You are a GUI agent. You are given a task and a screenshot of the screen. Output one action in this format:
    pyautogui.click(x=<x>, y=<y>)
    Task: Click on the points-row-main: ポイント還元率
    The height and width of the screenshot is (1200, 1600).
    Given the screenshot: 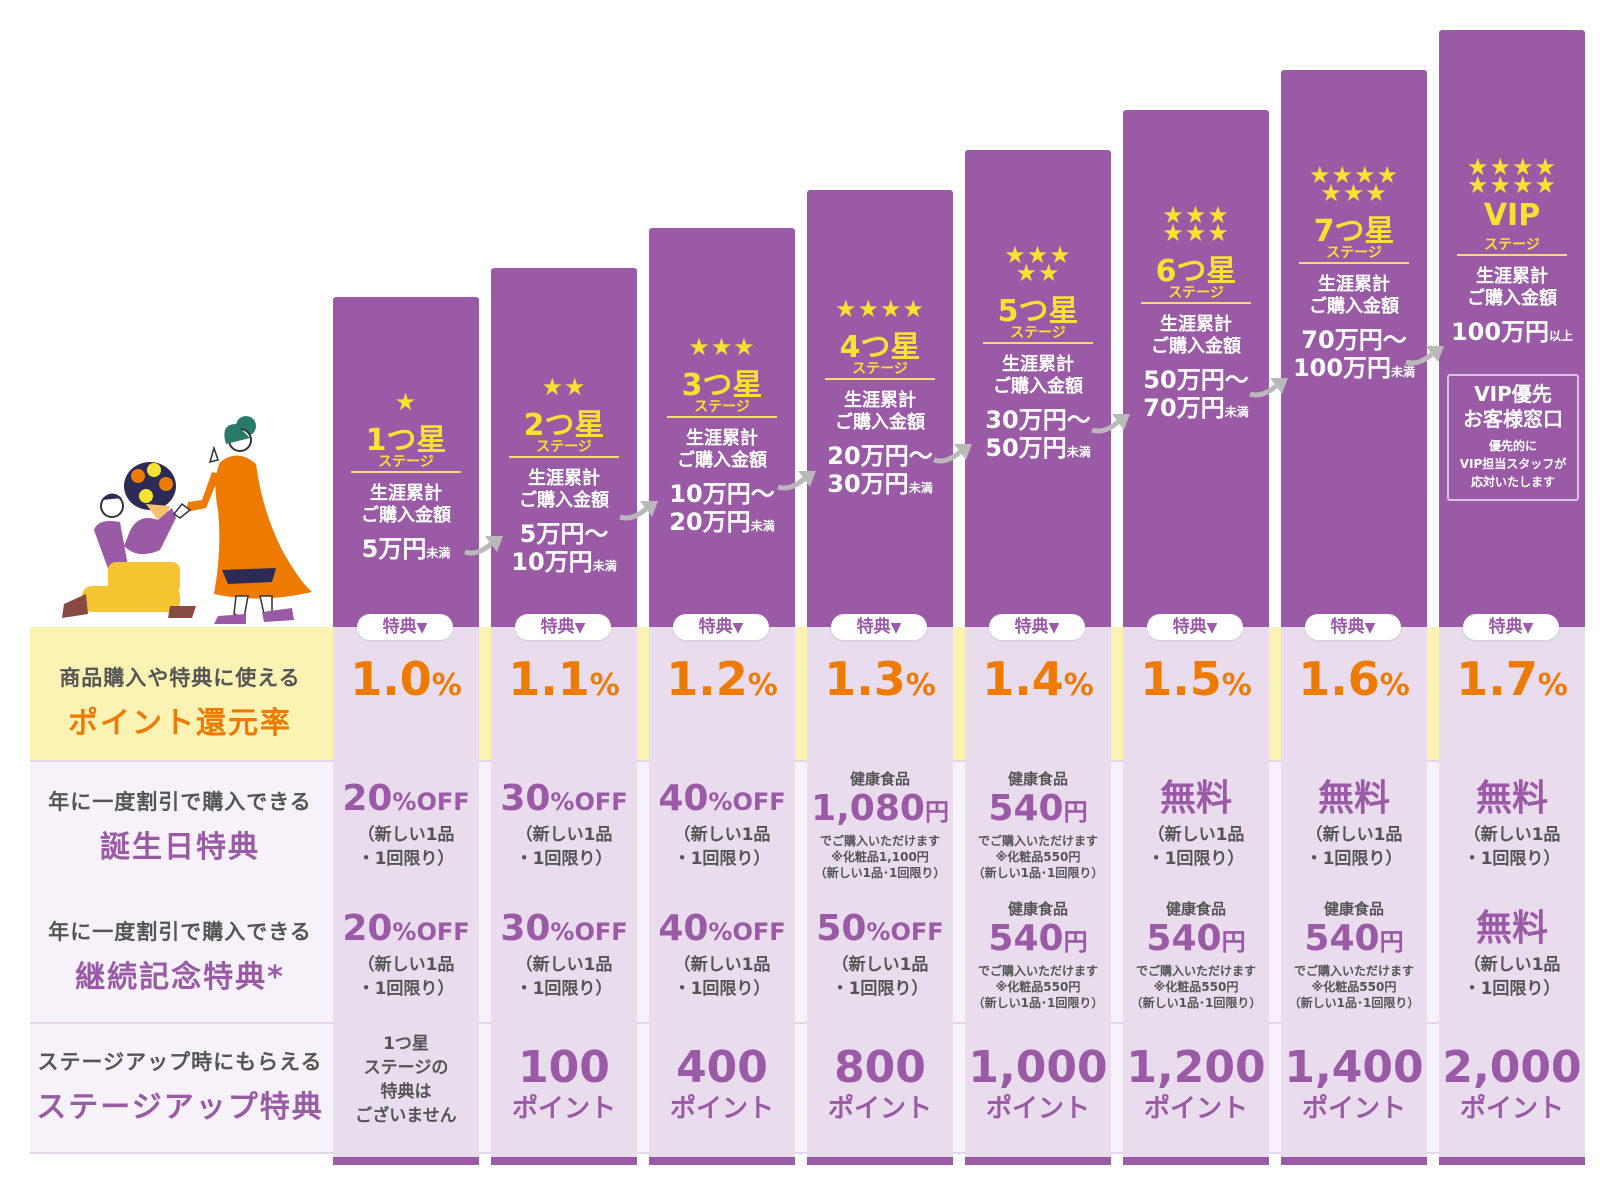 What is the action you would take?
    pyautogui.click(x=180, y=723)
    